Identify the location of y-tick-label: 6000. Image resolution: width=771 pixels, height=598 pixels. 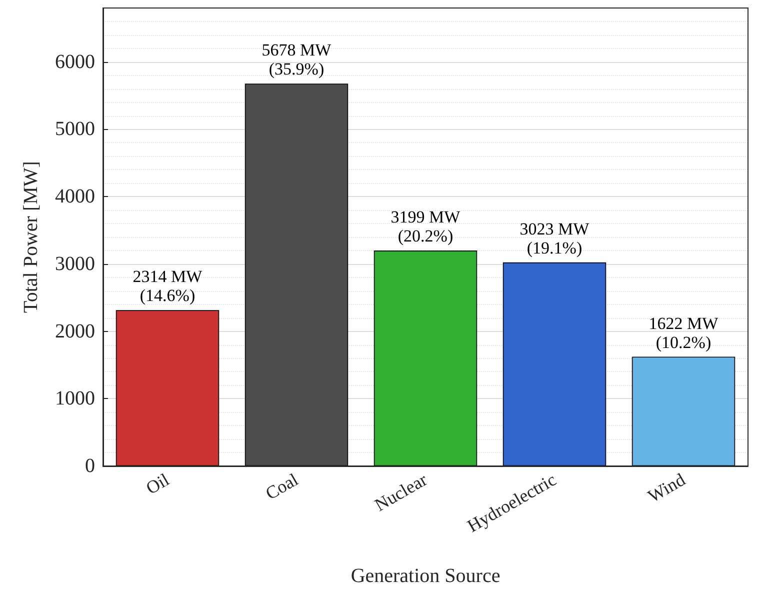
(75, 61).